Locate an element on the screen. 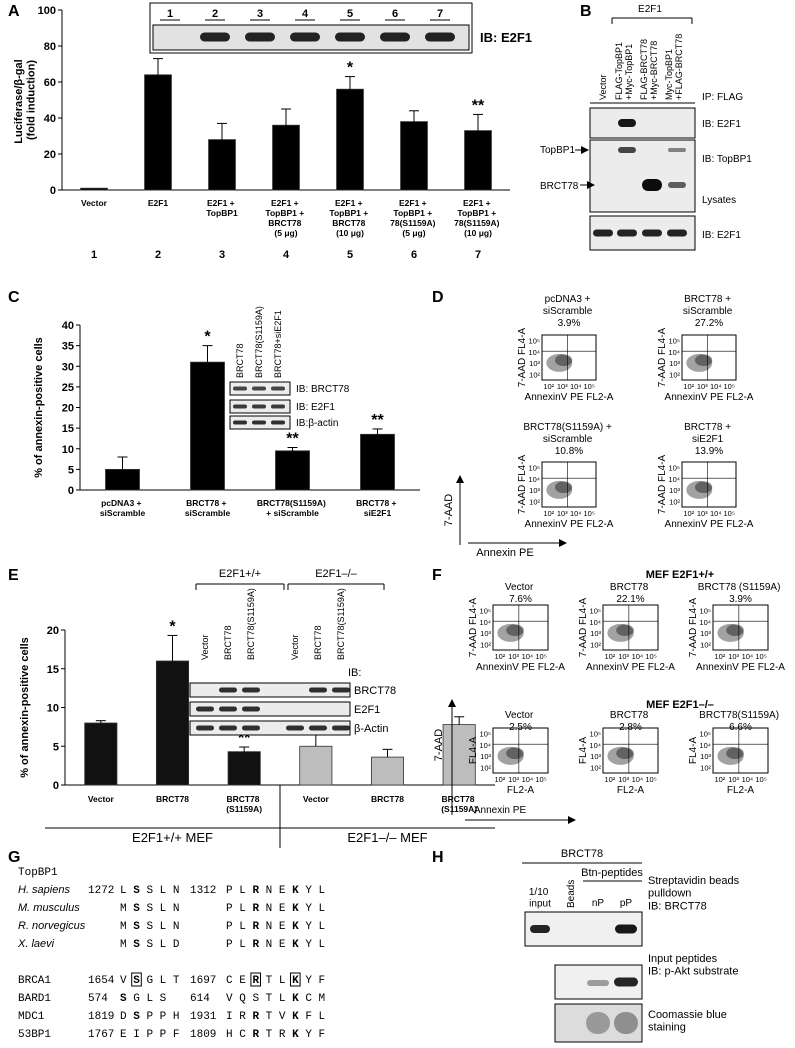  sequence-name: M. musculus is located at coordinates (49, 908).